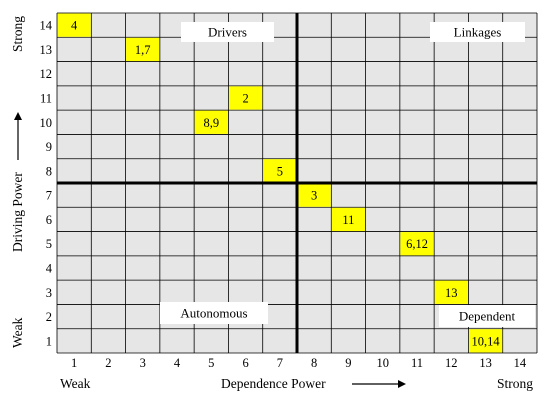  Describe the element at coordinates (75, 383) in the screenshot. I see `x-low-label: Weak` at that location.